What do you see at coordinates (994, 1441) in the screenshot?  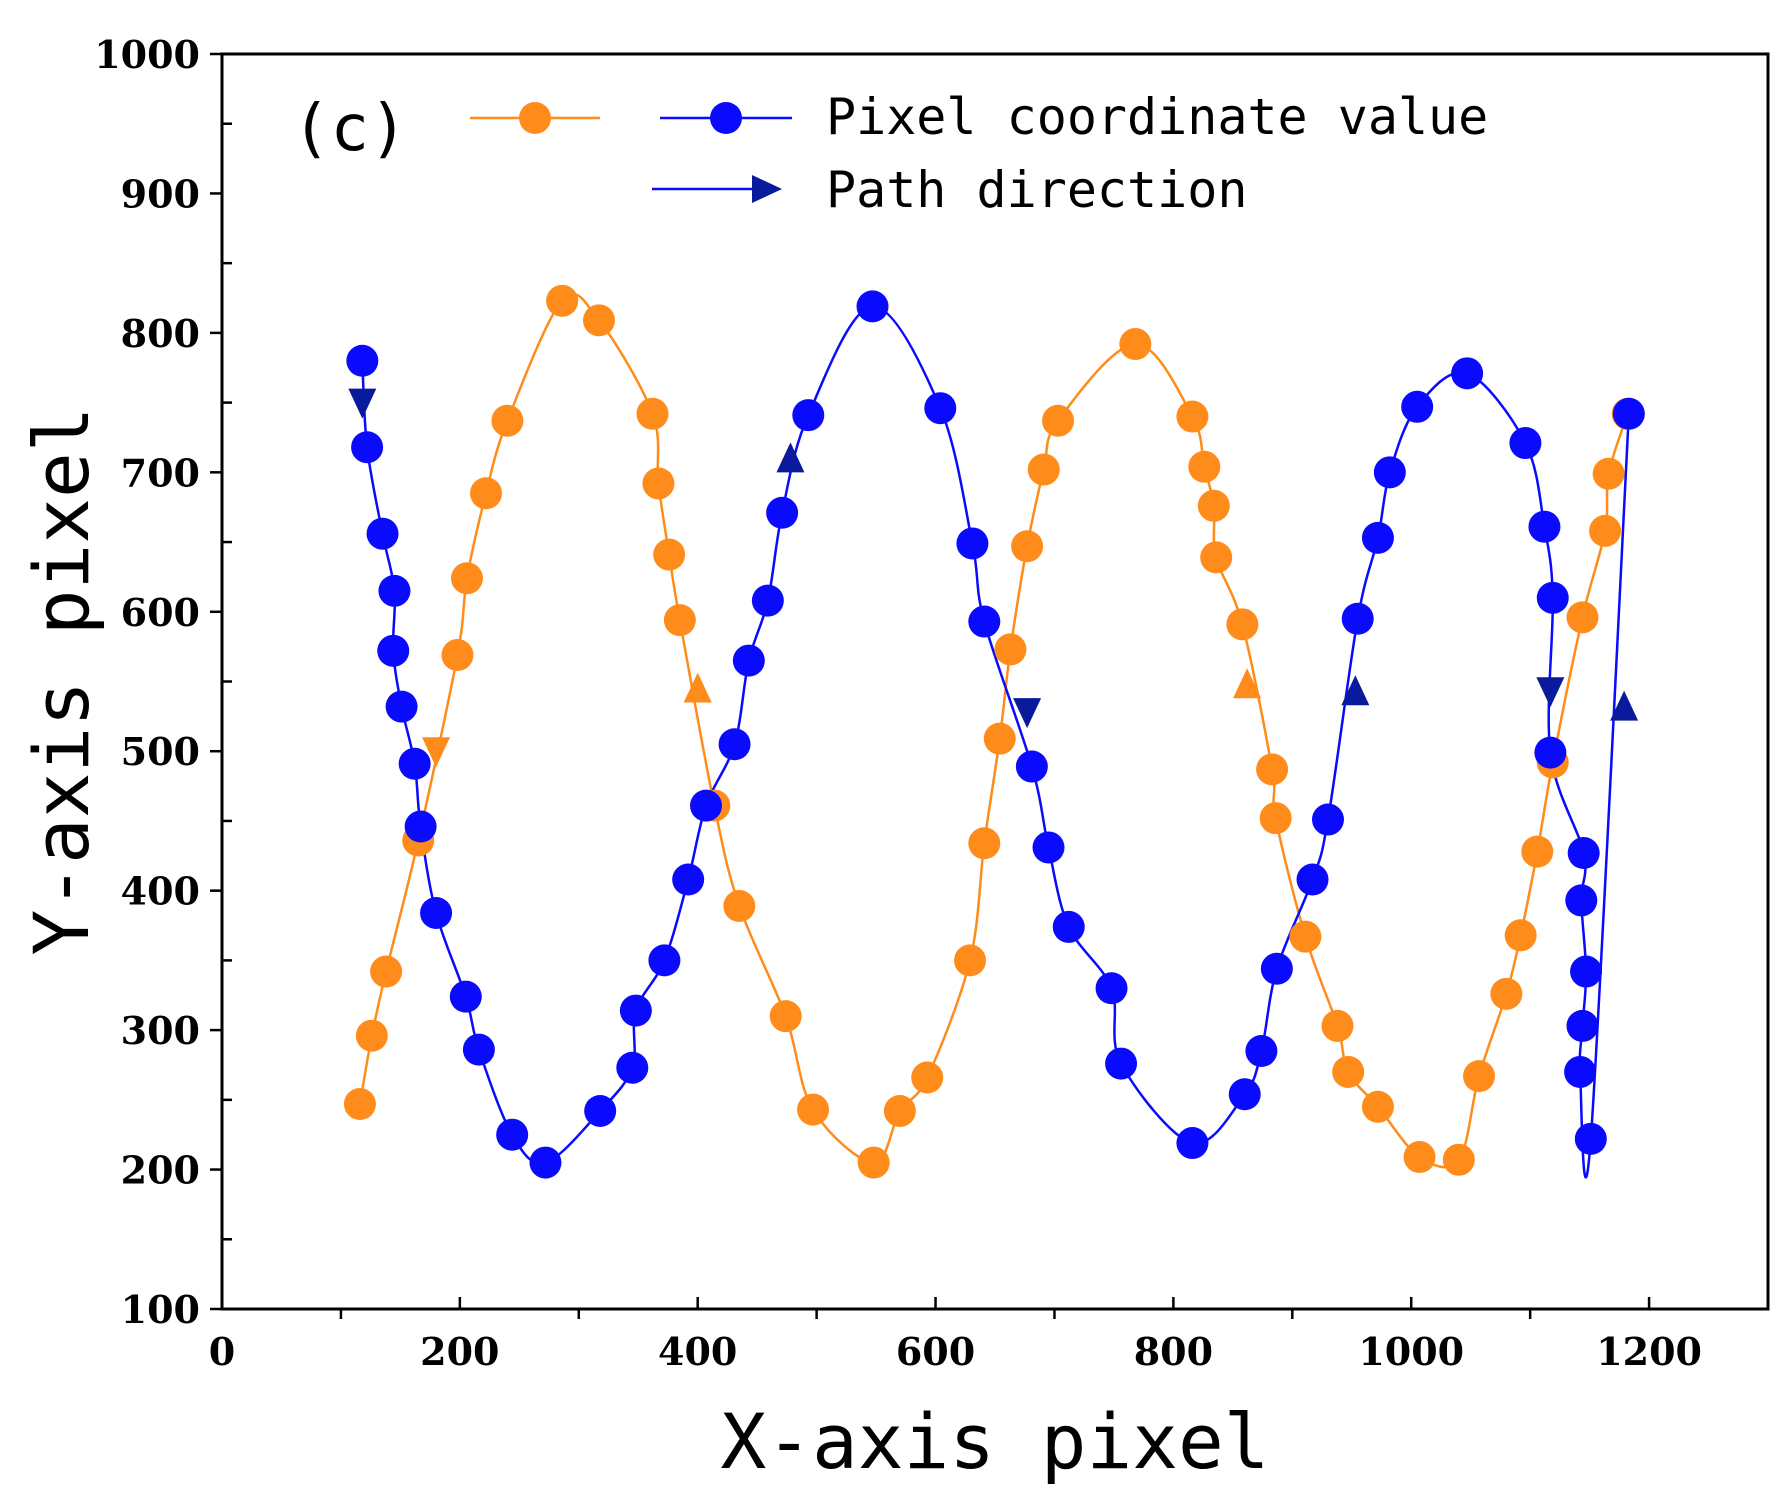 I see `x-axis-title: X-axis pixel` at bounding box center [994, 1441].